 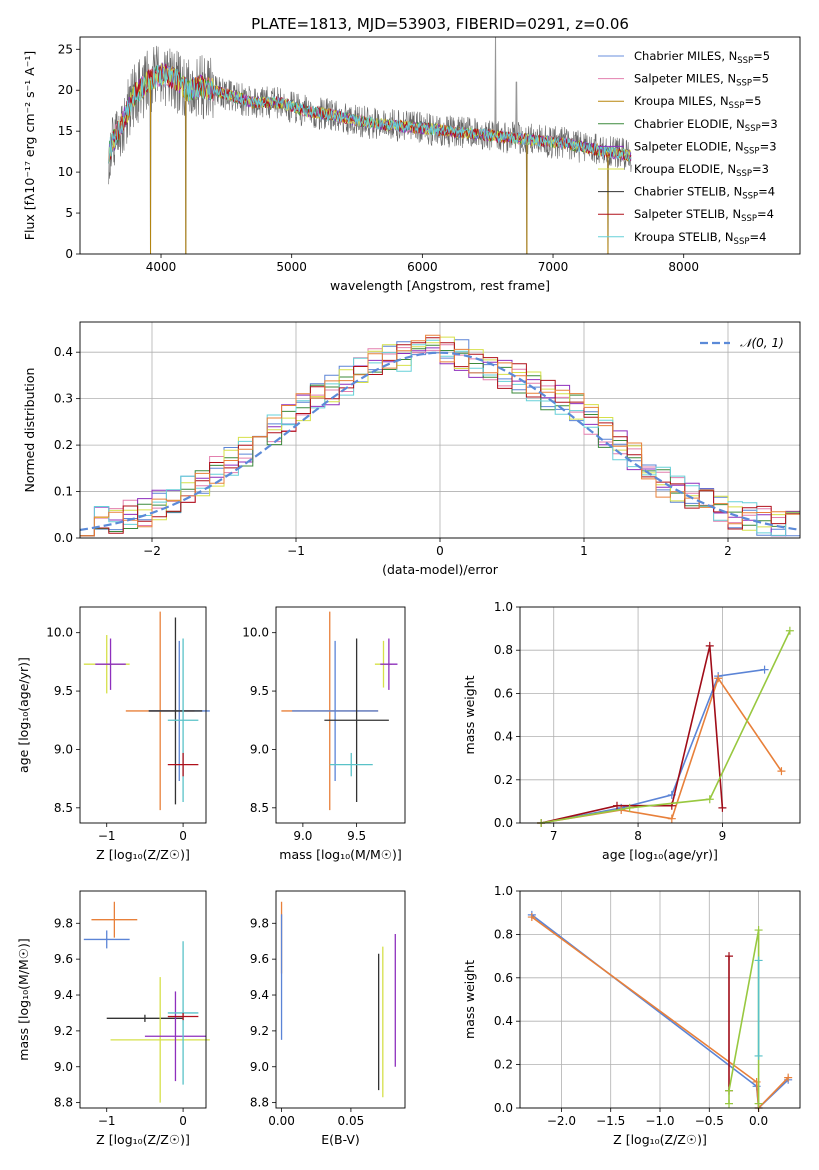 I want to click on mass-vs-extinction-panel: 0.00 0.05 8.8 9.0 9.2 9.4 9.6 9.8 E(B-V), so click(x=328, y=1018).